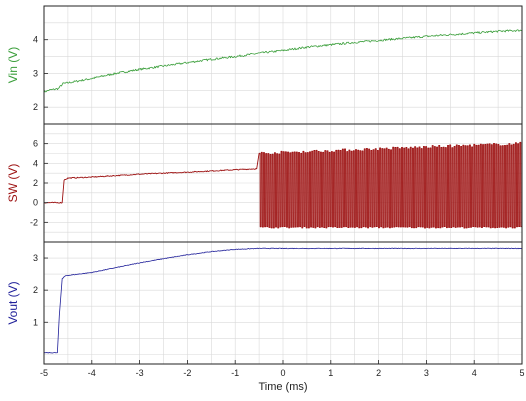  Describe the element at coordinates (474, 373) in the screenshot. I see `x-tick-label: 4` at that location.